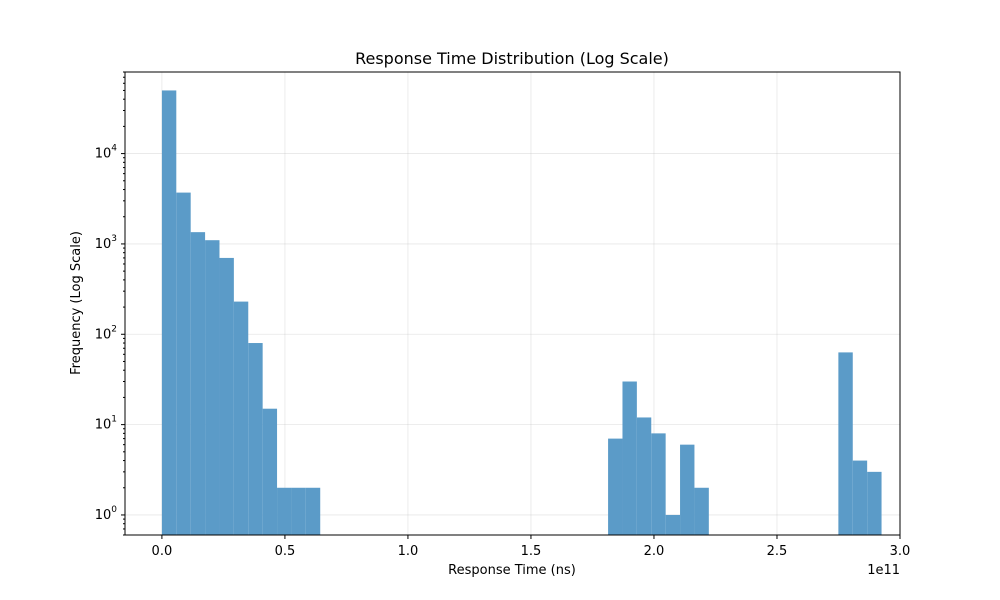  I want to click on y-axis-label: Frequency (Log Scale), so click(76, 303).